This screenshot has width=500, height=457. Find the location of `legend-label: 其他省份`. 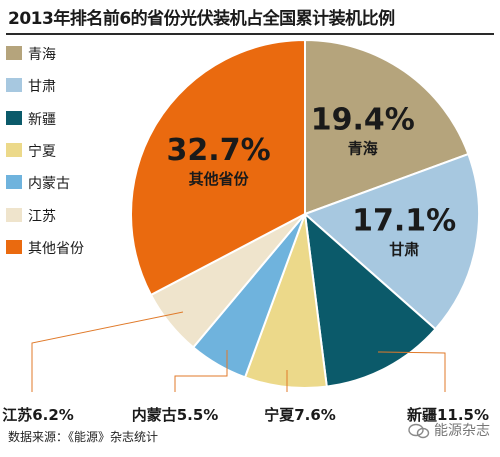

legend-label: 其他省份 is located at coordinates (56, 248).